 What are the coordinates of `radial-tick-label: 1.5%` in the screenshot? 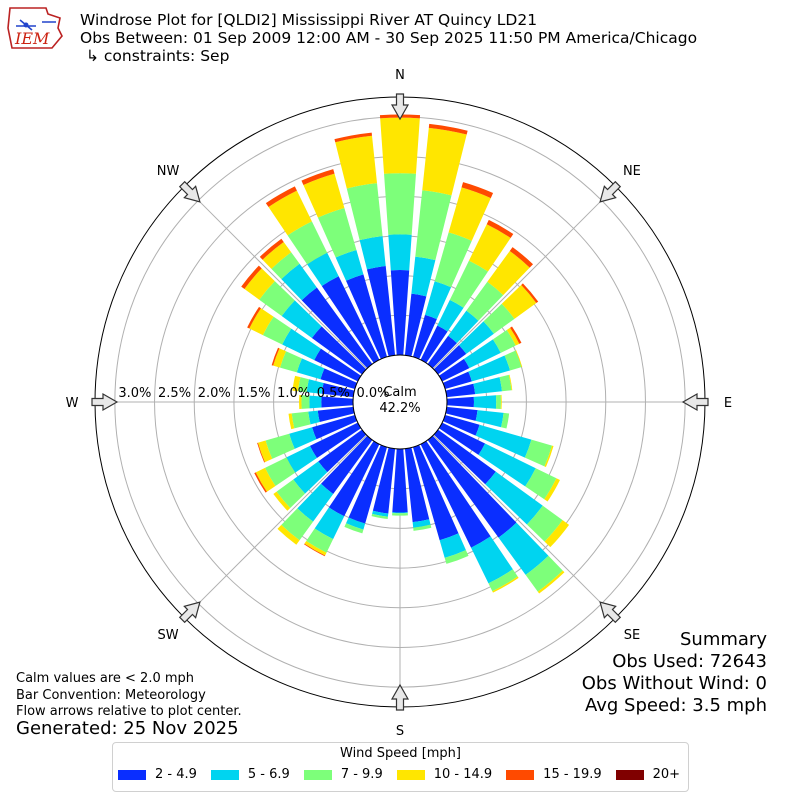 It's located at (253, 393).